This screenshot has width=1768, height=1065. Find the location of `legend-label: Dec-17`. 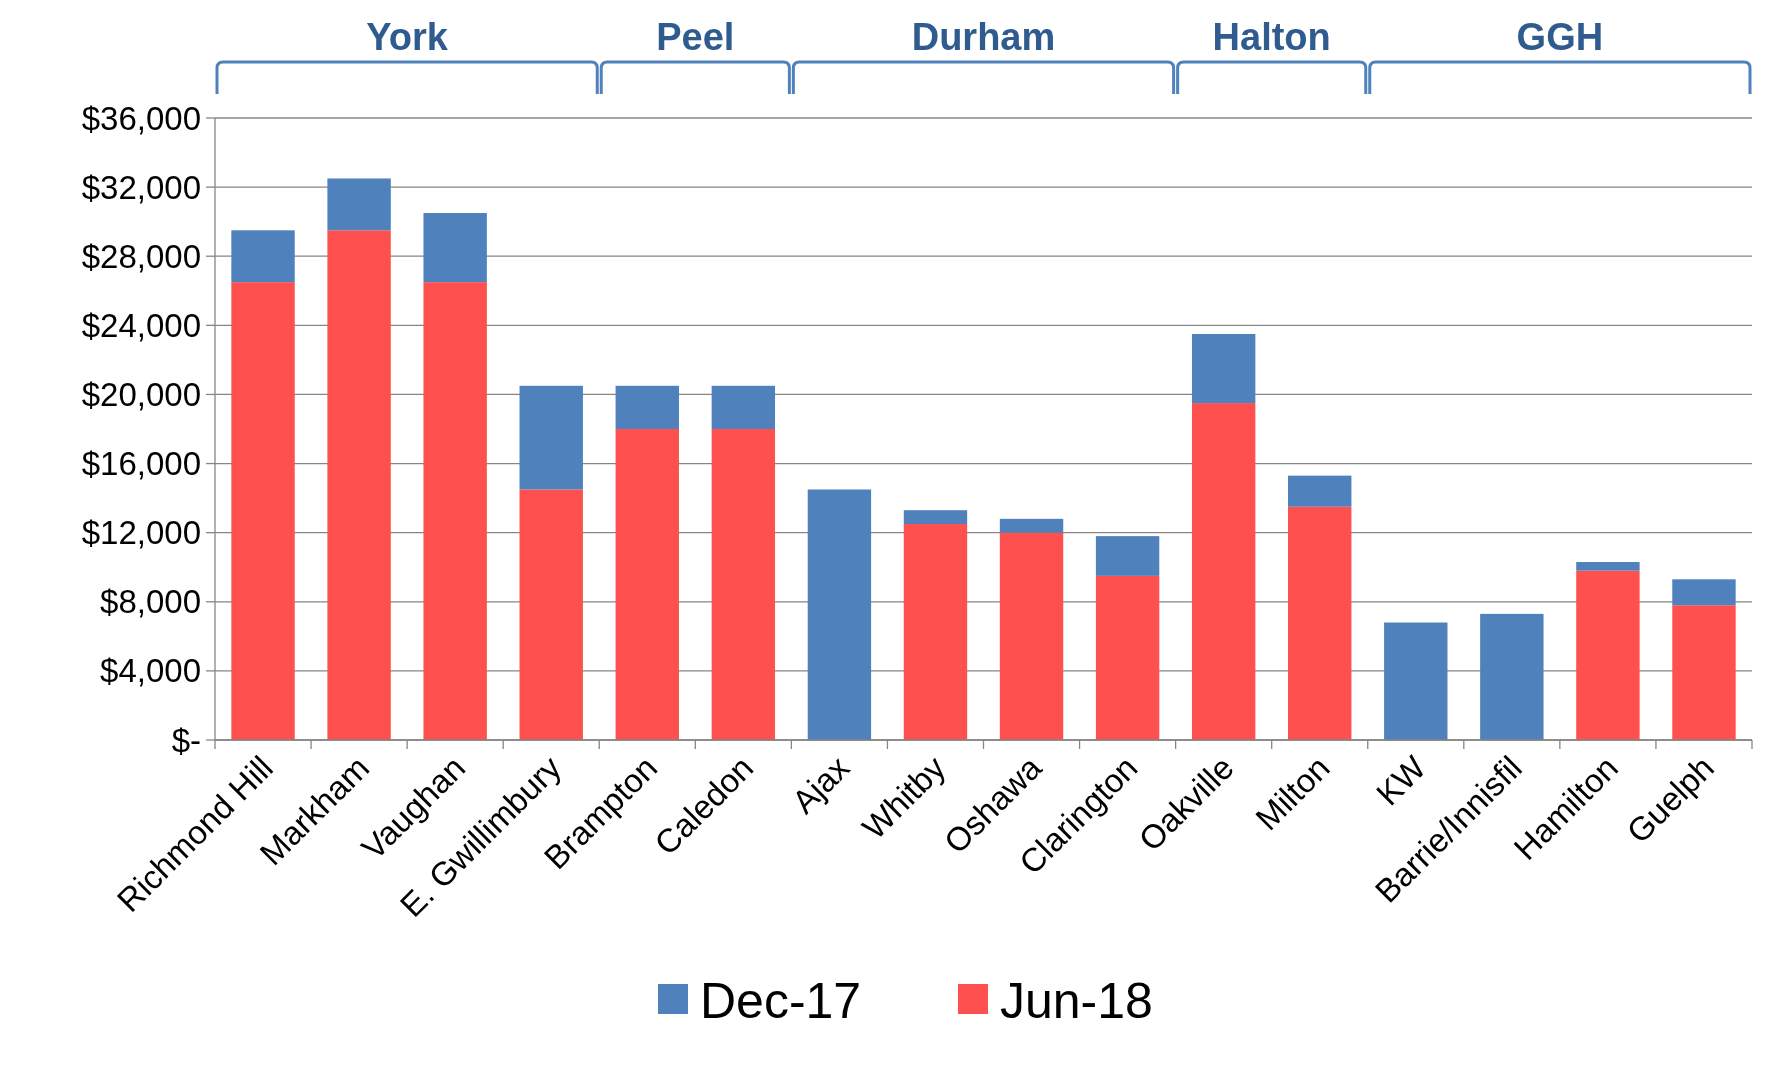

legend-label: Dec-17 is located at coordinates (781, 1001).